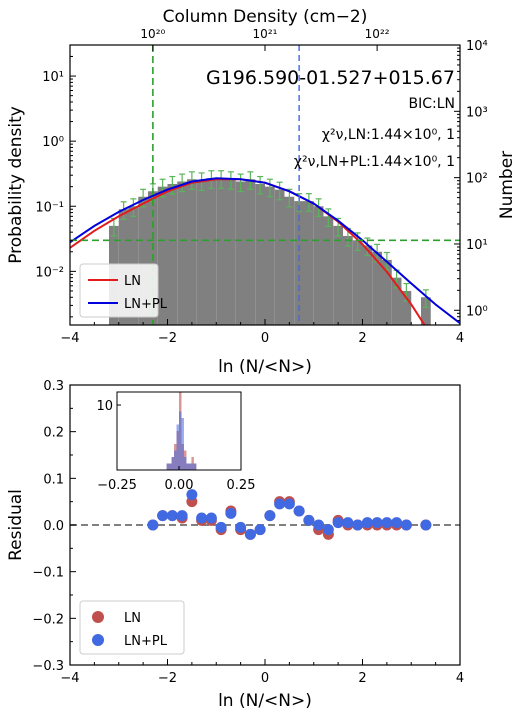 Image resolution: width=522 pixels, height=714 pixels. What do you see at coordinates (460, 338) in the screenshot?
I see `pdf-x-tick-label: 4` at bounding box center [460, 338].